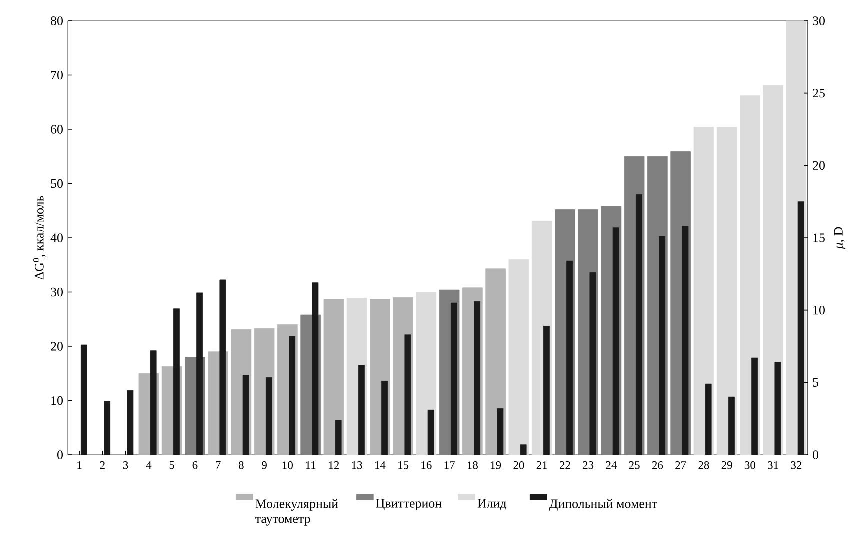 The image size is (865, 545). Describe the element at coordinates (542, 466) in the screenshot. I see `x-tick-label: 21` at that location.